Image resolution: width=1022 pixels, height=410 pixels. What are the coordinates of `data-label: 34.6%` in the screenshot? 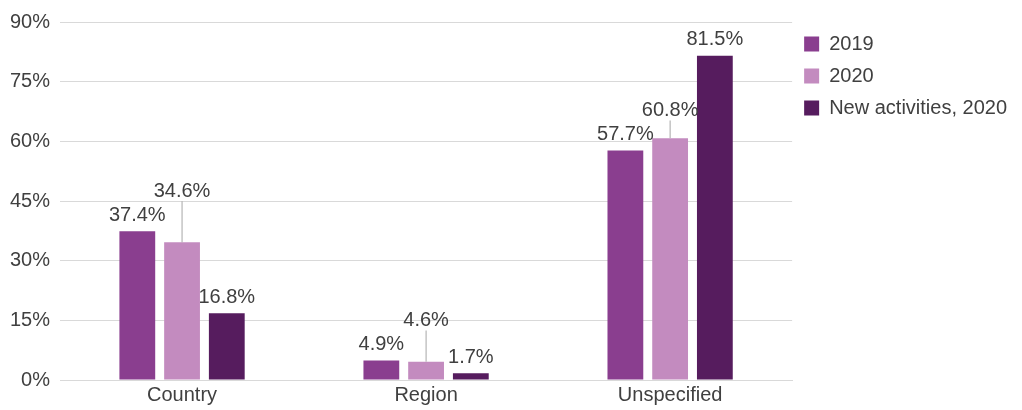 It's located at (182, 189).